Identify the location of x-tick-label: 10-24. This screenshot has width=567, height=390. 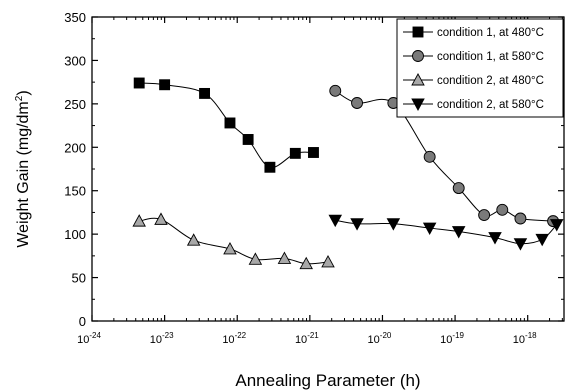
(89, 338).